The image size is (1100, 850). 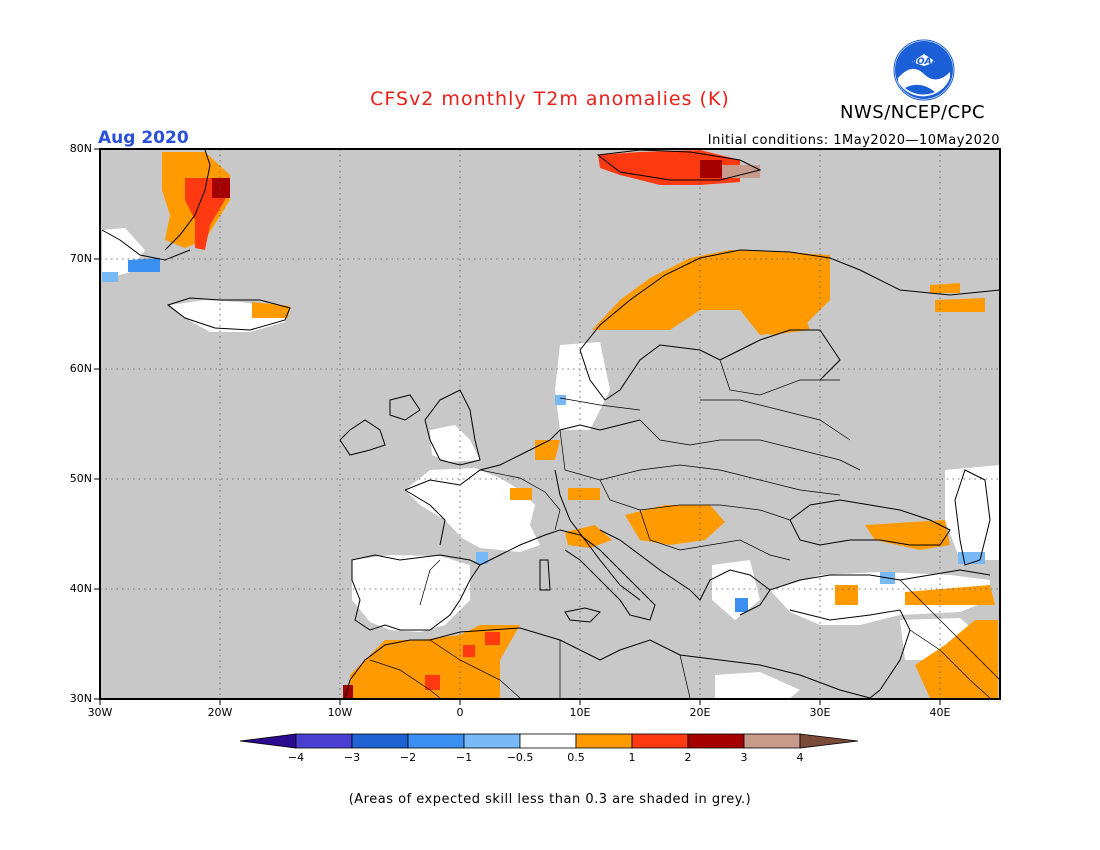 What do you see at coordinates (942, 639) in the screenshot?
I see `anomaly-patch-levant` at bounding box center [942, 639].